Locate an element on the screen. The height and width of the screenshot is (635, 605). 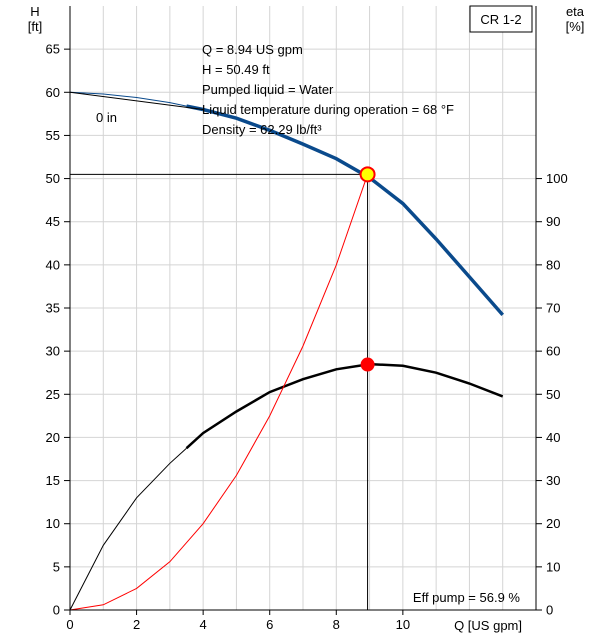
right-tick-label: 10 is located at coordinates (553, 566).